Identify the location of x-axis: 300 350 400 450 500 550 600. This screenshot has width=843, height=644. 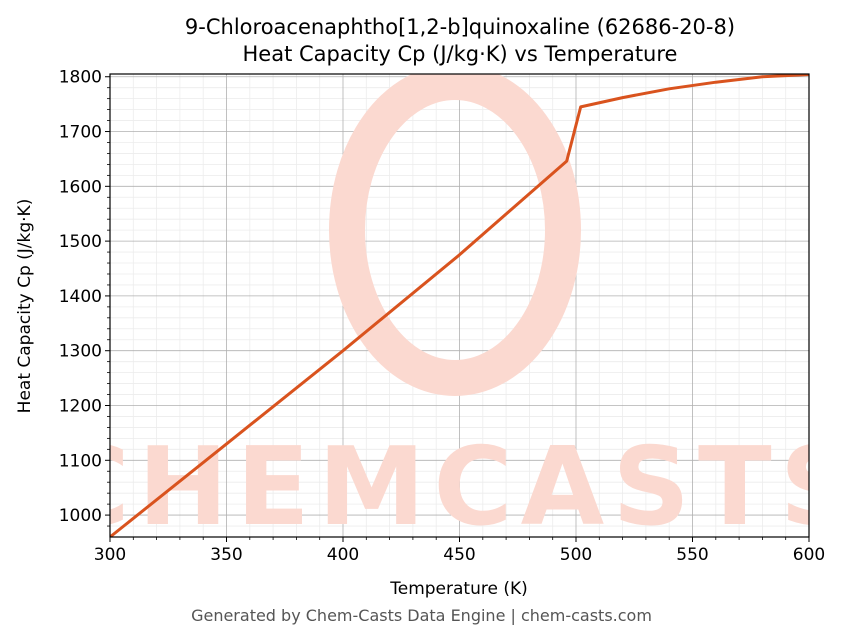
(459, 551).